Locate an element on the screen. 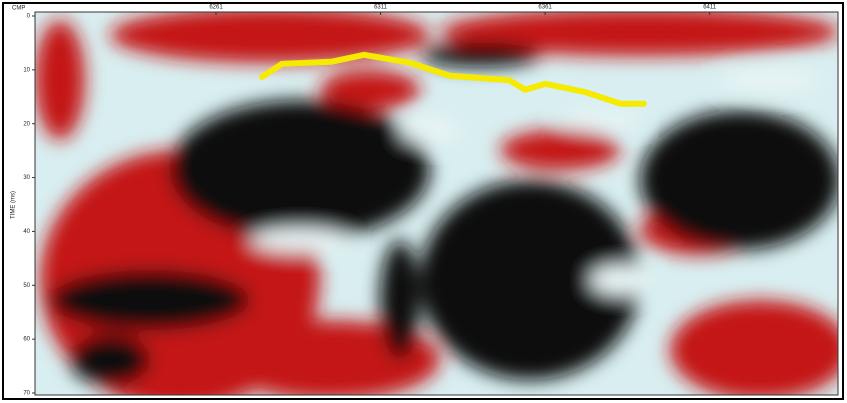  y-tick-label: 70 is located at coordinates (26, 394).